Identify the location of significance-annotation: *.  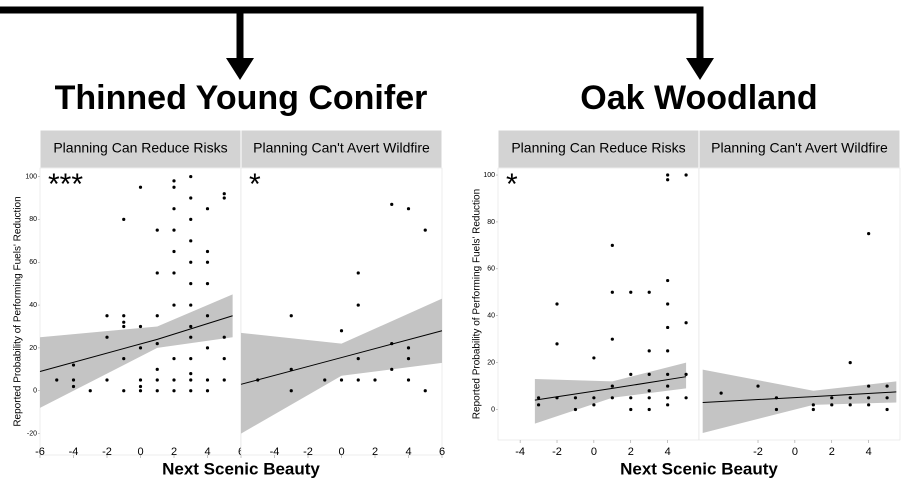
(512, 184).